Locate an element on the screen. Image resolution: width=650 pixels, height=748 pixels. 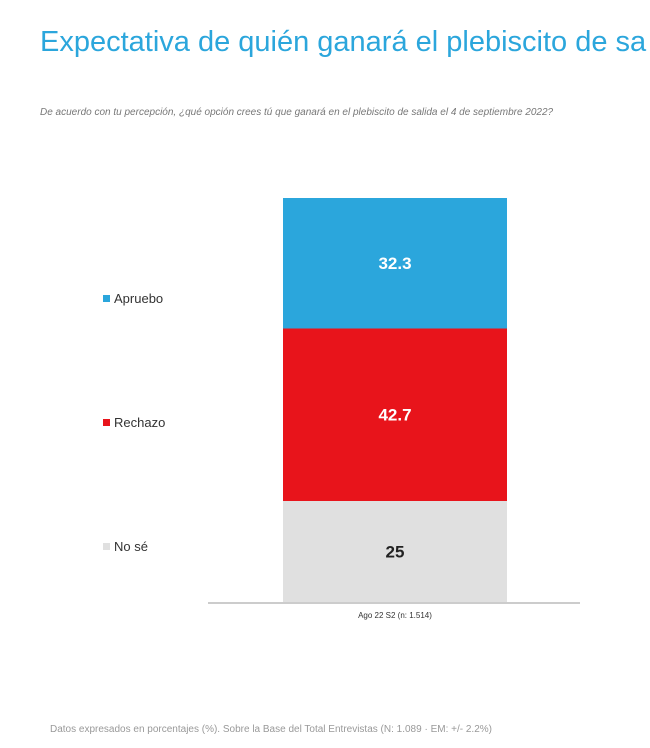
legend-item-apruebo: Apruebo is located at coordinates (133, 298).